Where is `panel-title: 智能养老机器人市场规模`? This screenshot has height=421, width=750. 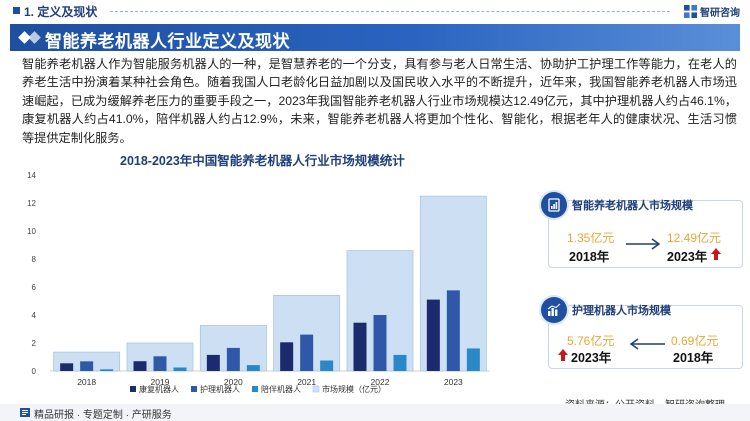 panel-title: 智能养老机器人市场规模 is located at coordinates (632, 206).